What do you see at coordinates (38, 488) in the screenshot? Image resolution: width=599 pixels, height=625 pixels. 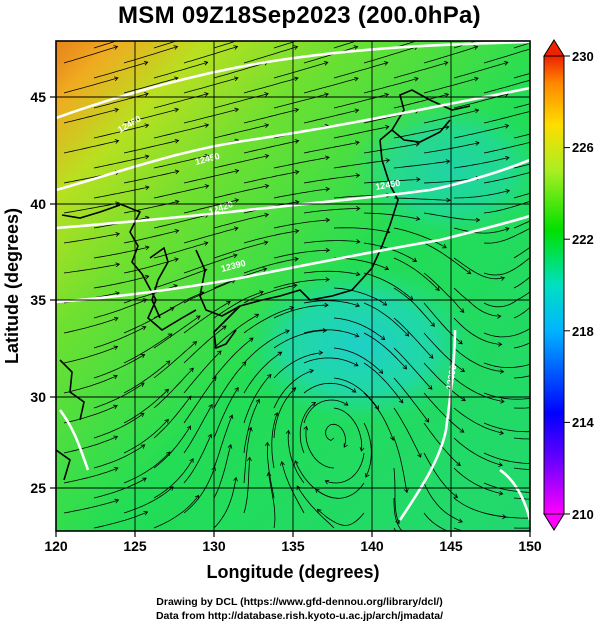 I see `y-tick-25: 25` at bounding box center [38, 488].